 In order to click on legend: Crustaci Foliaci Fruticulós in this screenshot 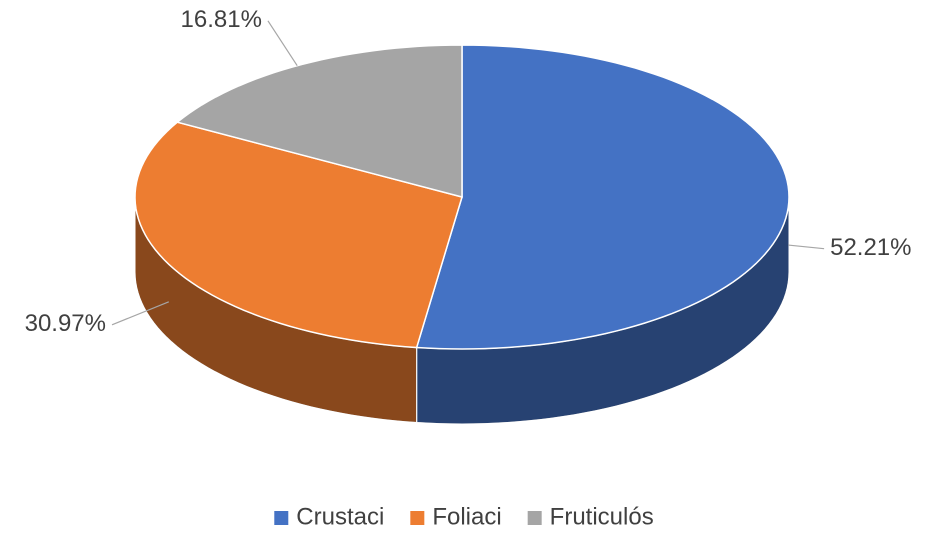, I will do `click(464, 516)`.